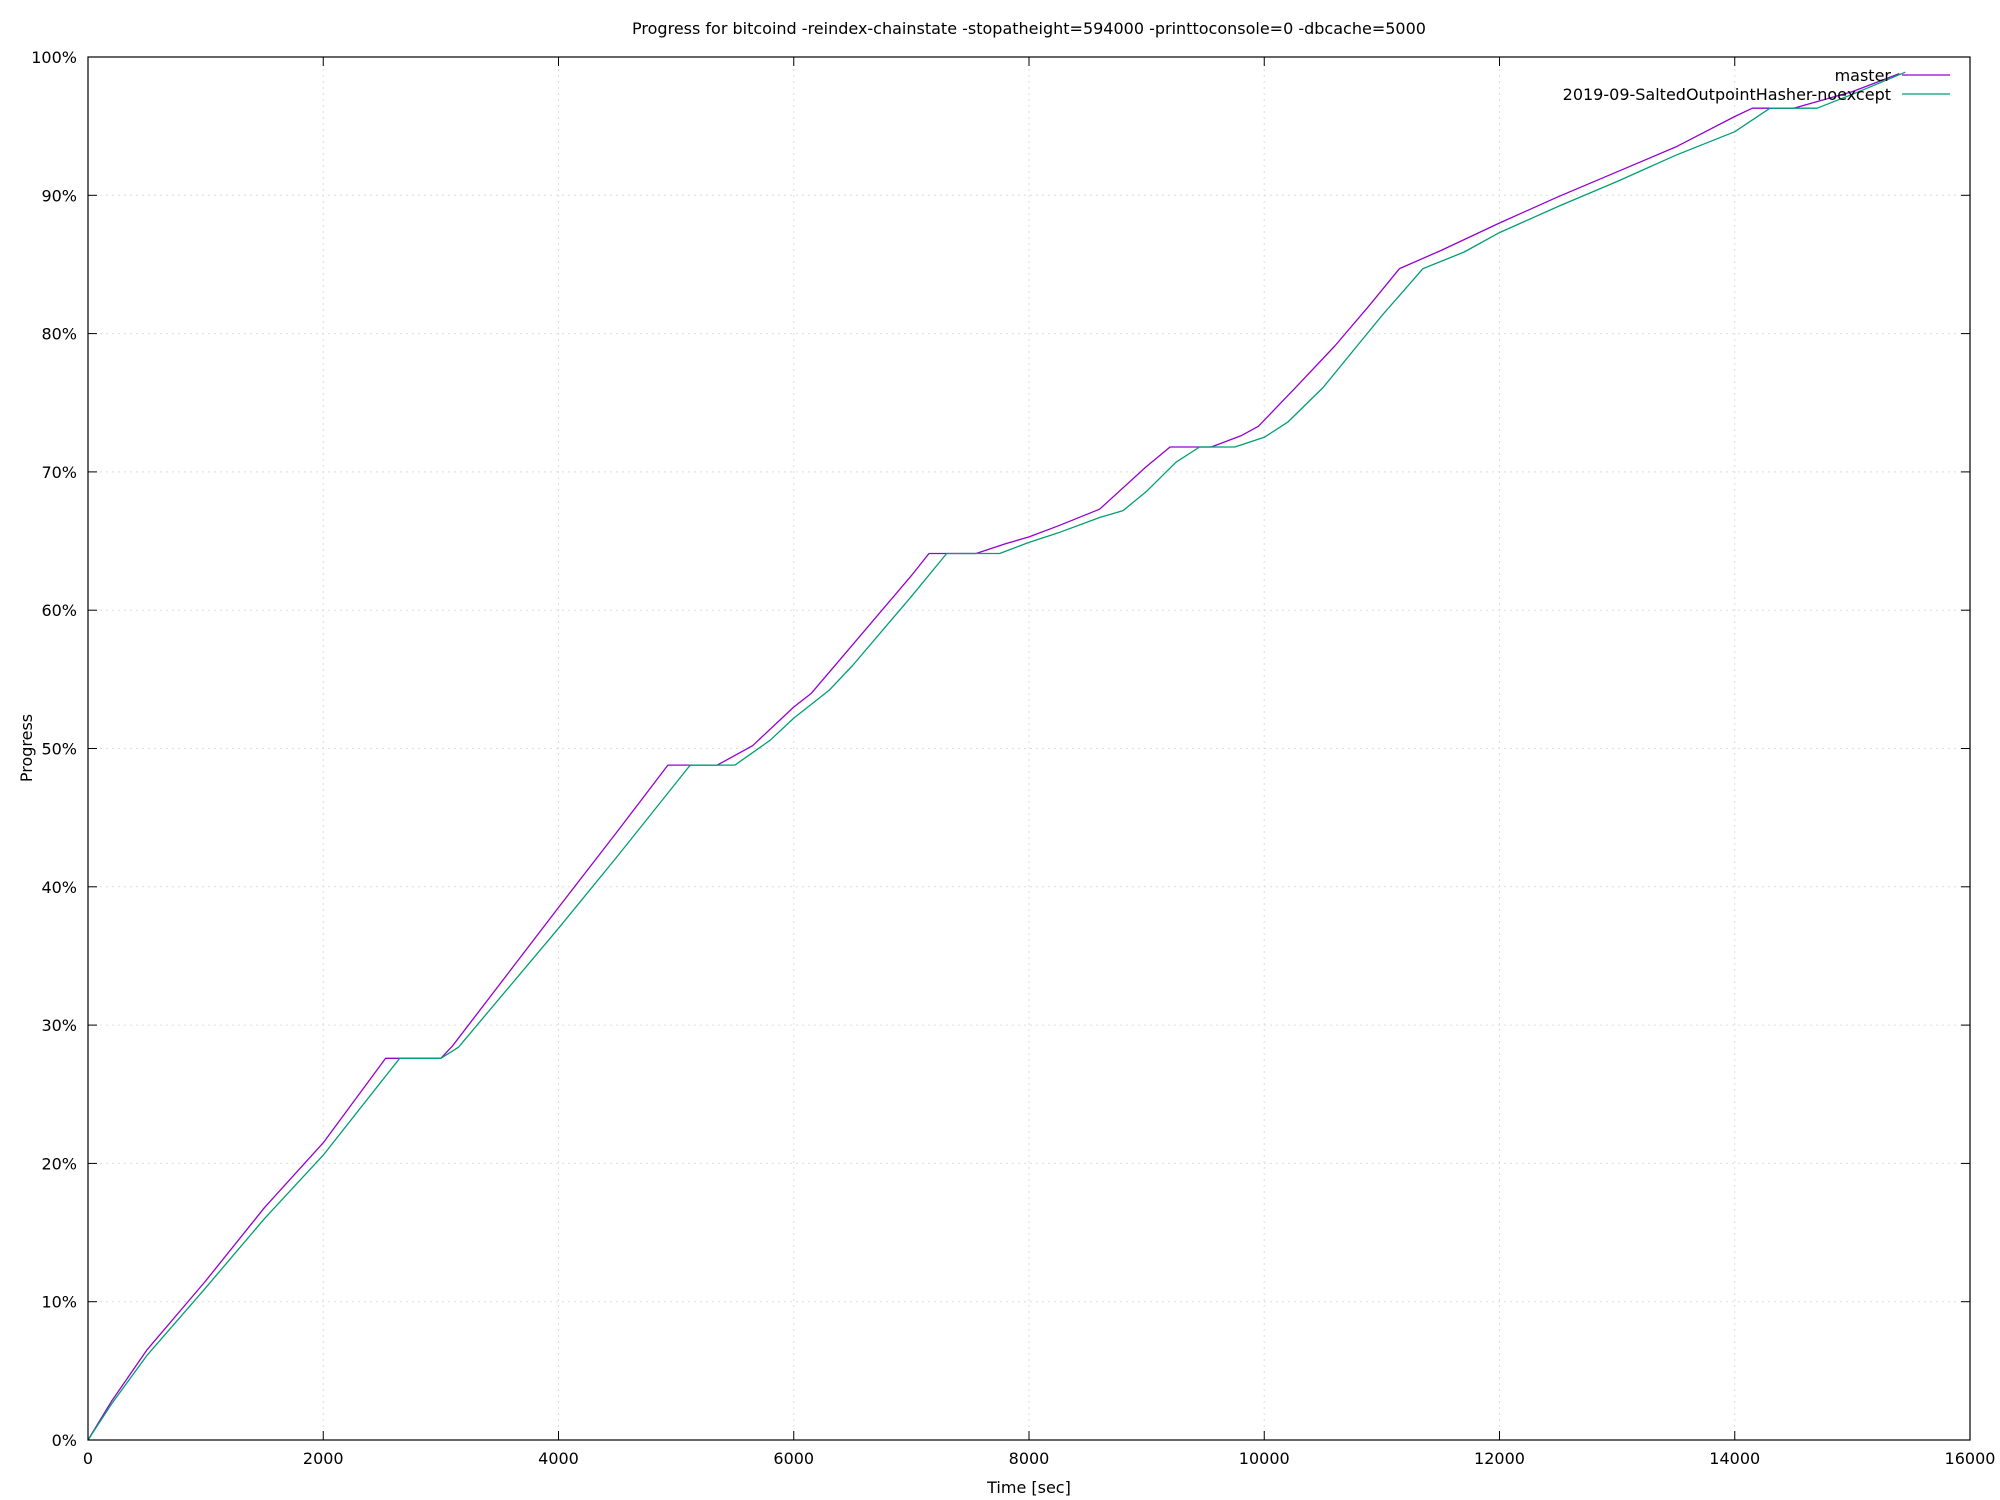 The image size is (2000, 1500). I want to click on x-tick-label: 16000, so click(1970, 1458).